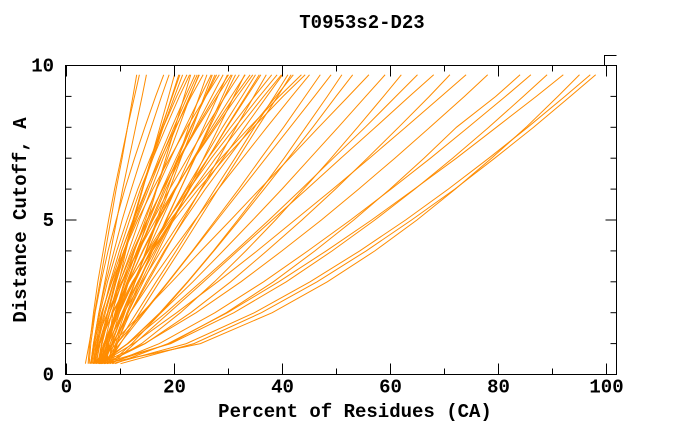  Describe the element at coordinates (282, 388) in the screenshot. I see `x-tick-label: 40` at that location.